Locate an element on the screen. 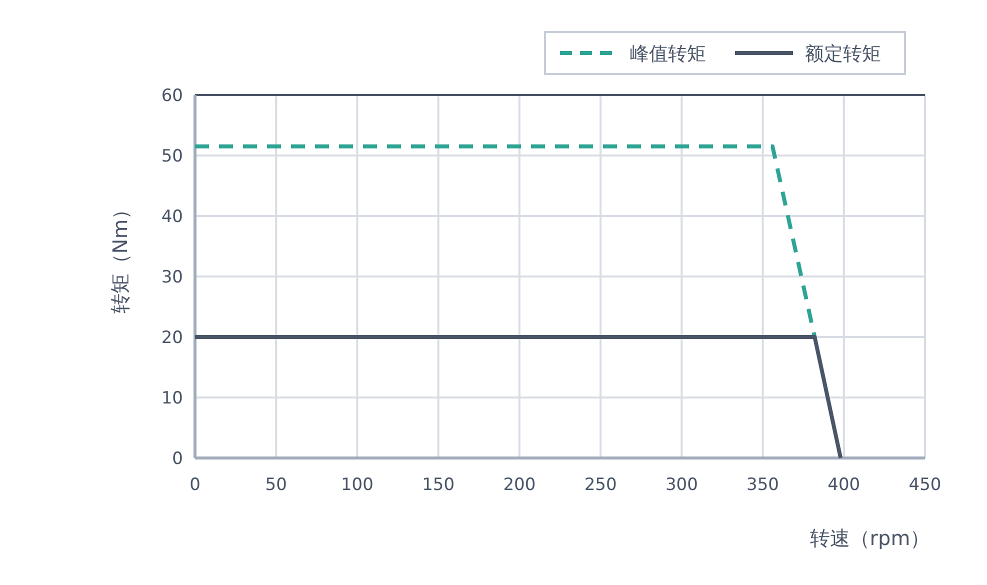 Image resolution: width=987 pixels, height=585 pixels. x-tick-label: 400 is located at coordinates (844, 485).